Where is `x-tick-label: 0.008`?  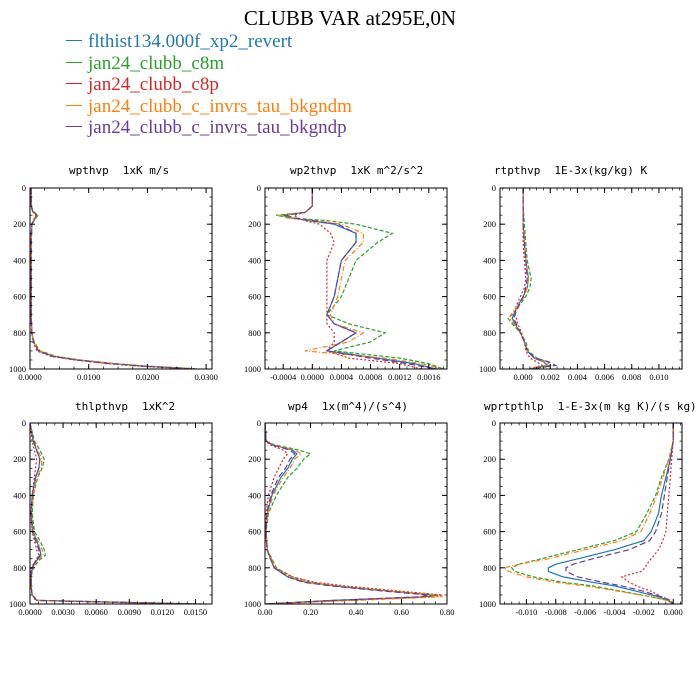 x-tick-label: 0.008 is located at coordinates (631, 377).